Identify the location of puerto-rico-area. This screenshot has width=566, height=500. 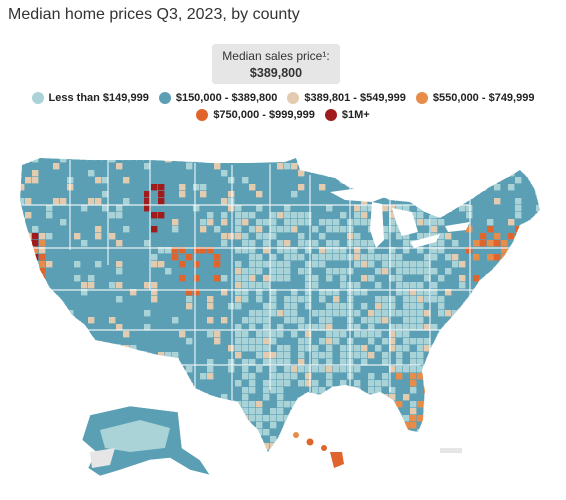
(451, 450).